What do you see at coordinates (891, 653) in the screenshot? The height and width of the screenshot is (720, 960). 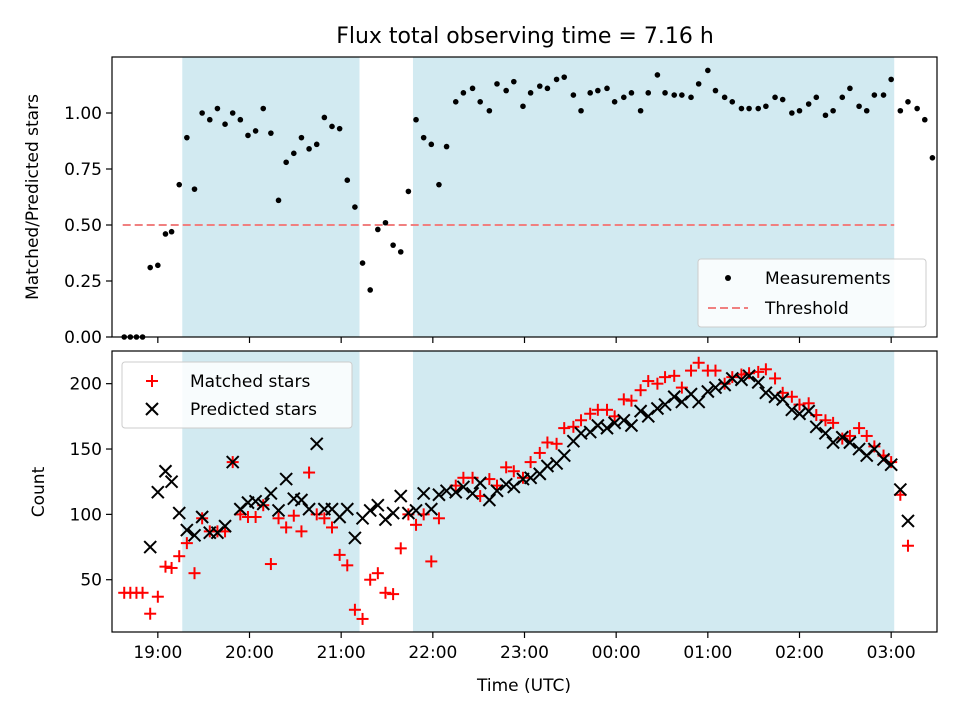 I see `x-tick-label: 03:00` at bounding box center [891, 653].